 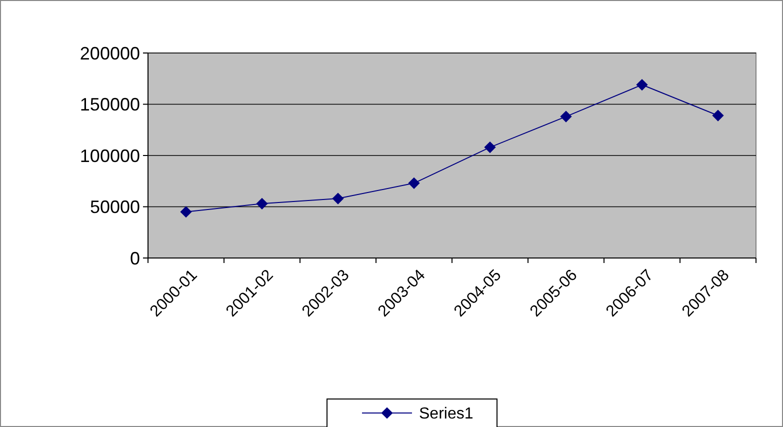 I want to click on legend-label: Series1, so click(x=446, y=414).